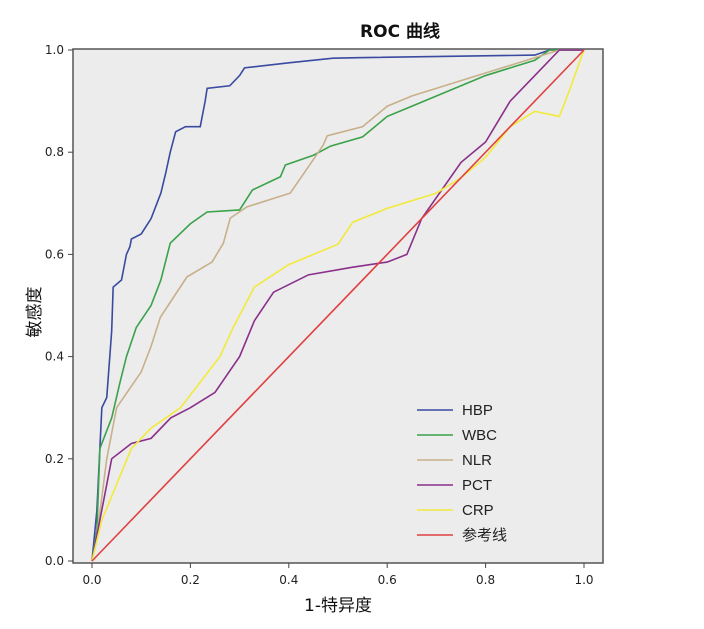 The height and width of the screenshot is (629, 704). I want to click on legend-label: NLR, so click(477, 460).